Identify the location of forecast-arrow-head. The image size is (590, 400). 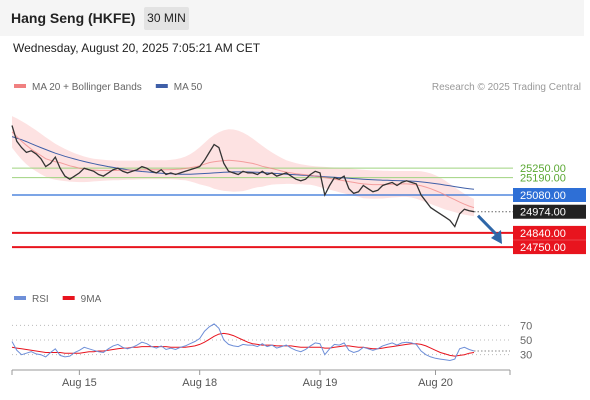
(496, 237).